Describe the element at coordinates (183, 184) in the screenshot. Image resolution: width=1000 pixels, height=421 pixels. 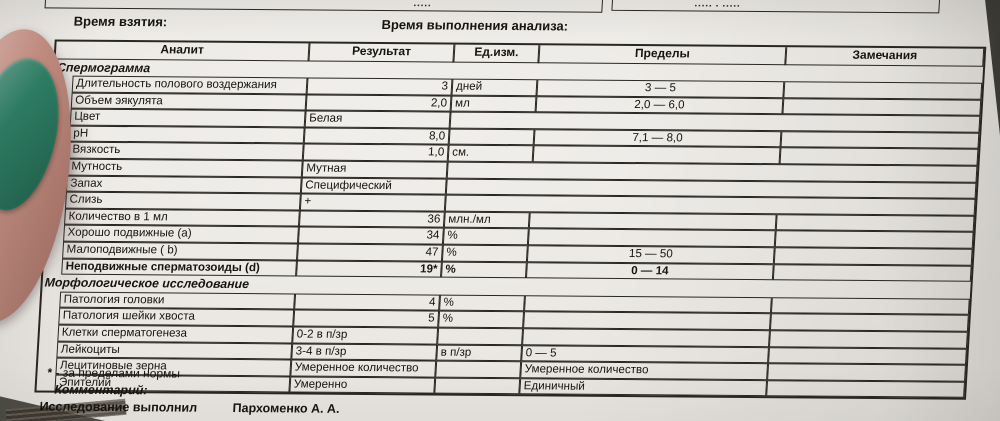
I see `cell-analyte: Запах` at that location.